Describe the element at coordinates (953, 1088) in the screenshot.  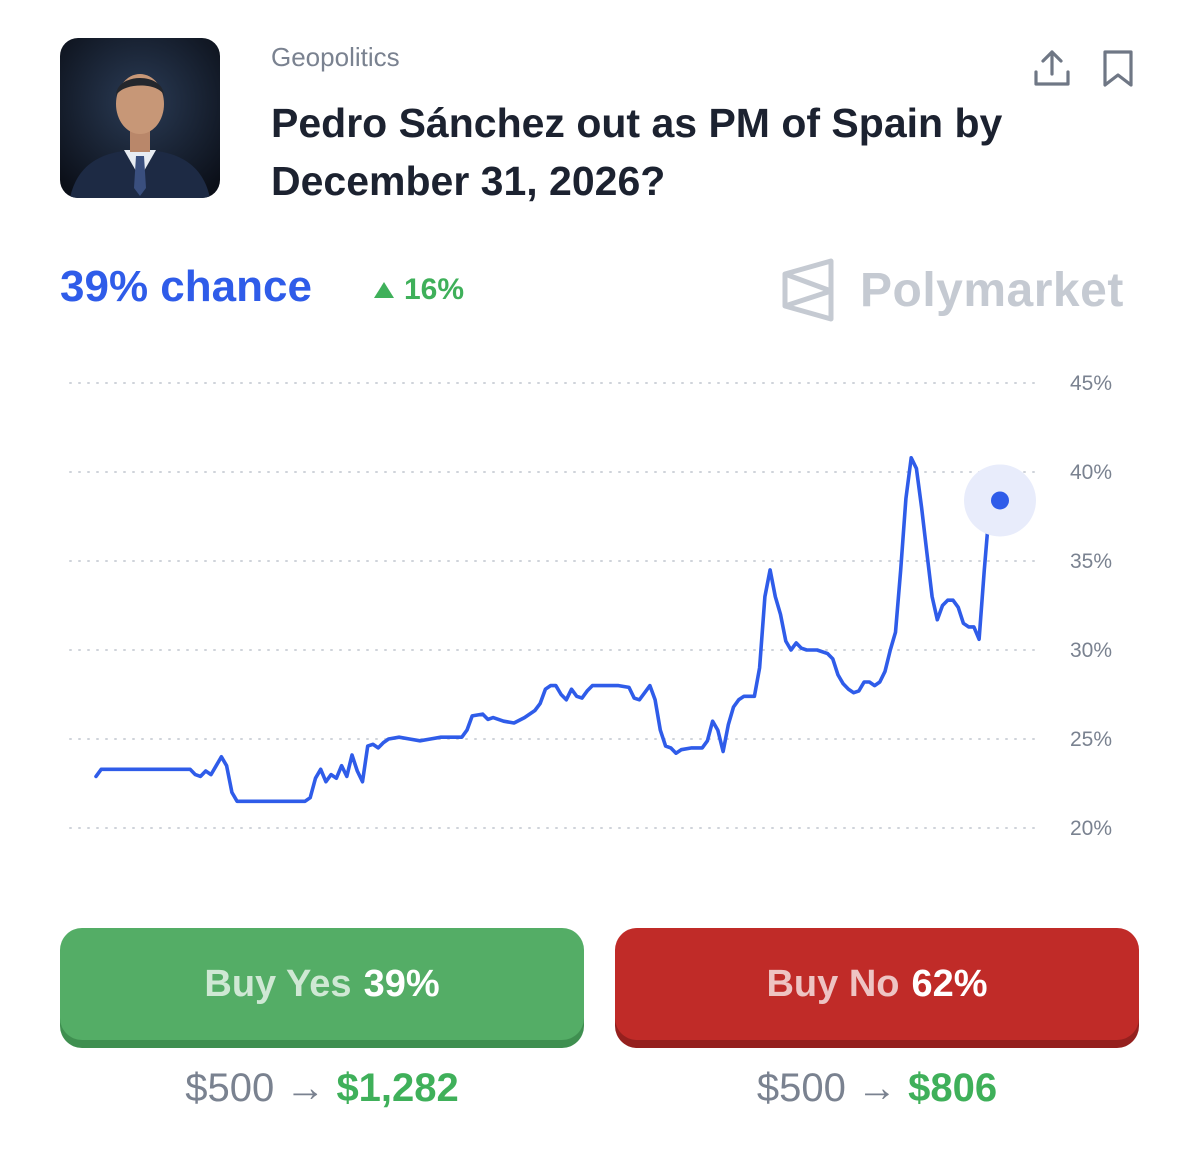
I see `no-return: $806` at that location.